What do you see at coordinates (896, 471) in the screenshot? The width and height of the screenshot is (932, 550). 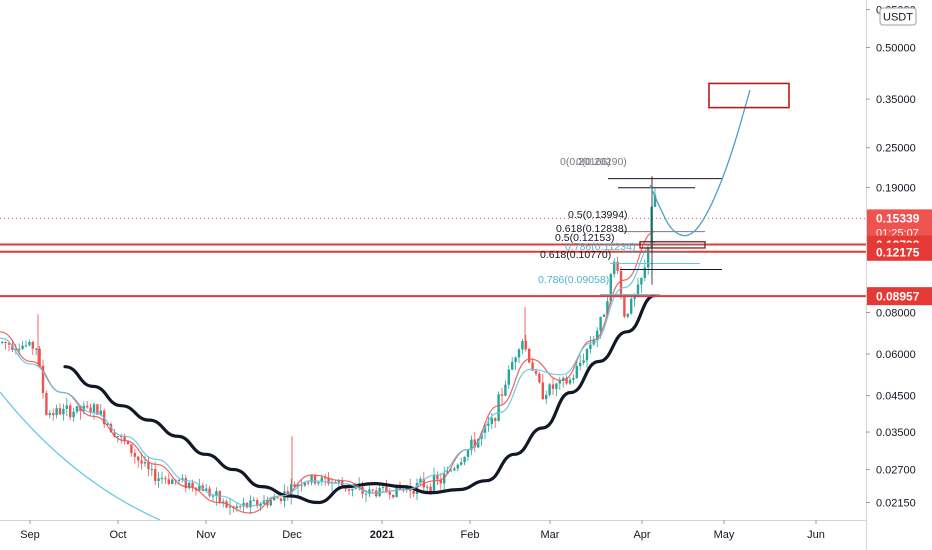 I see `price-tick-label: 0.02700` at bounding box center [896, 471].